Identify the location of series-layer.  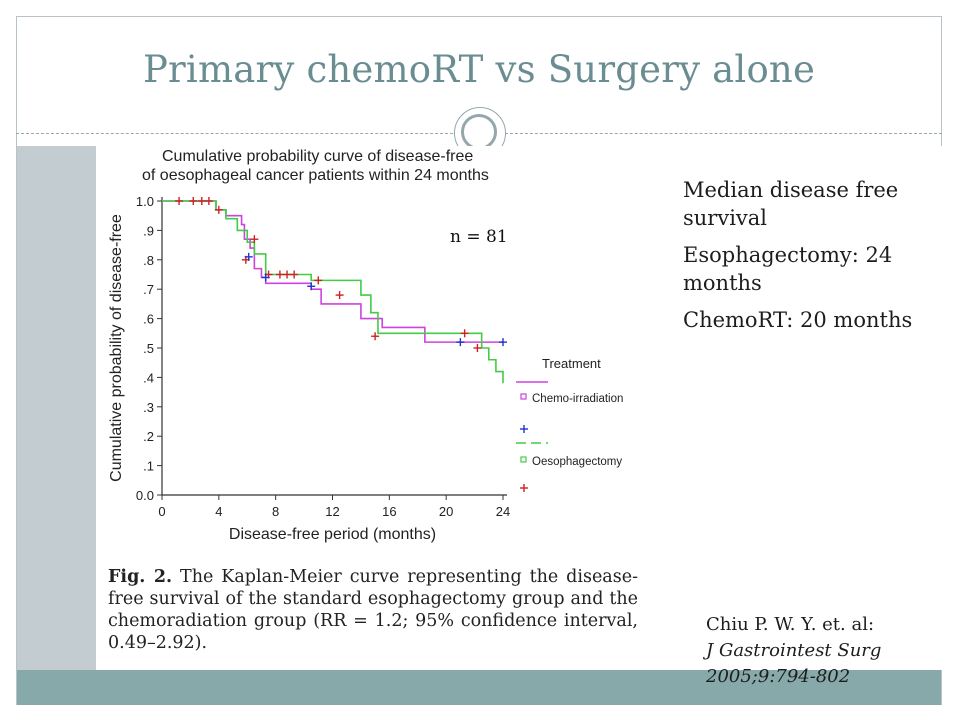
(334, 290).